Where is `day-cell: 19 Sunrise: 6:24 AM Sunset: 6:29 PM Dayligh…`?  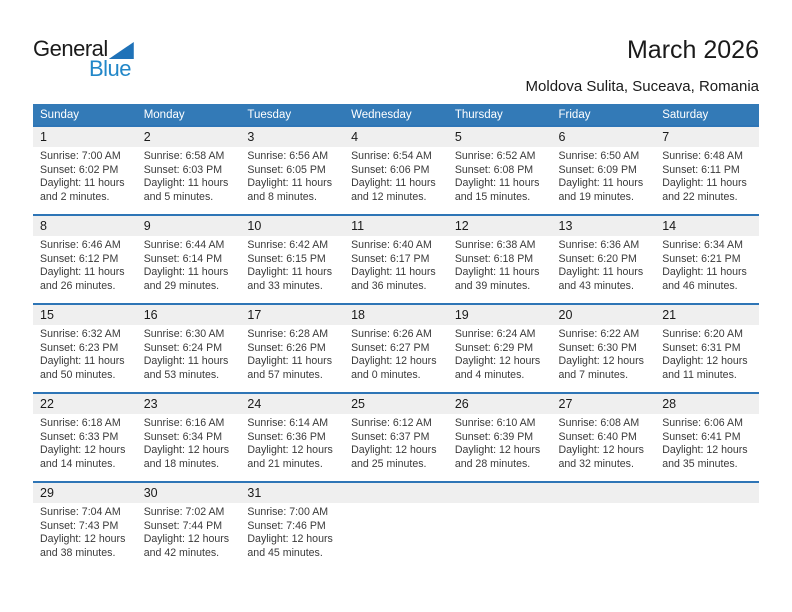 day-cell: 19 Sunrise: 6:24 AM Sunset: 6:29 PM Dayligh… is located at coordinates (499, 348).